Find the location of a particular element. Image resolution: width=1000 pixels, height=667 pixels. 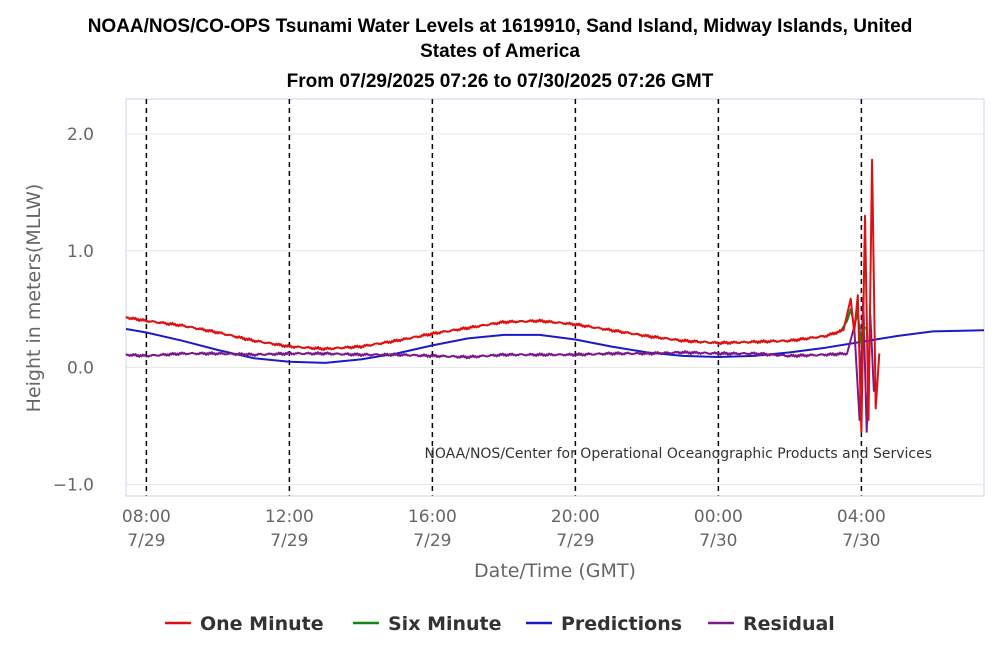

y-axis-ticks: 2.0 1.0 0.0 −1.0 is located at coordinates (73, 310).